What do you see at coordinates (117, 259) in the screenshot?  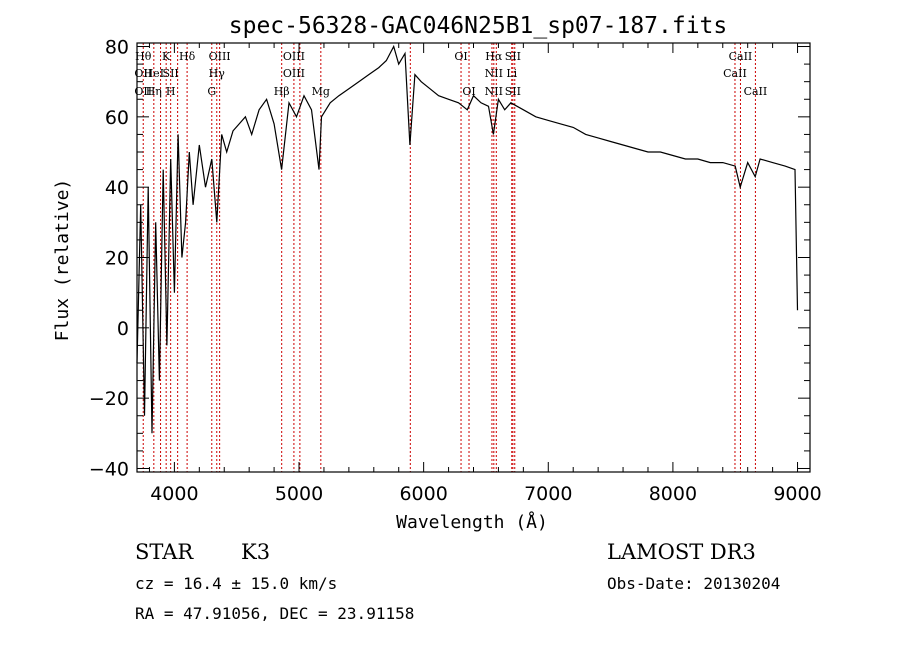 I see `y-tick-label: 20` at bounding box center [117, 259].